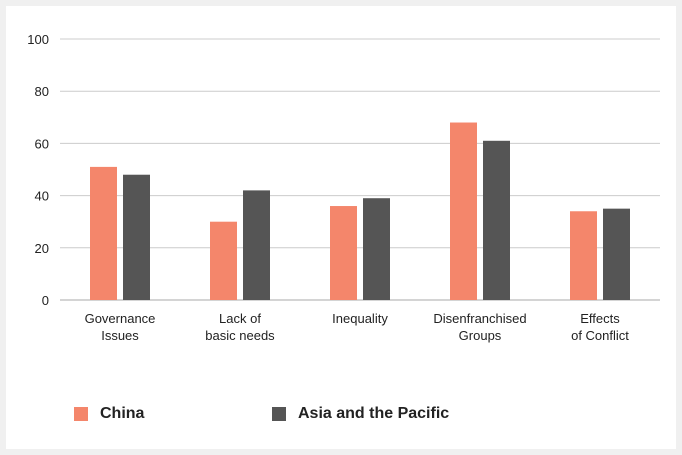  What do you see at coordinates (120, 318) in the screenshot?
I see `x-tick-label: Governance` at bounding box center [120, 318].